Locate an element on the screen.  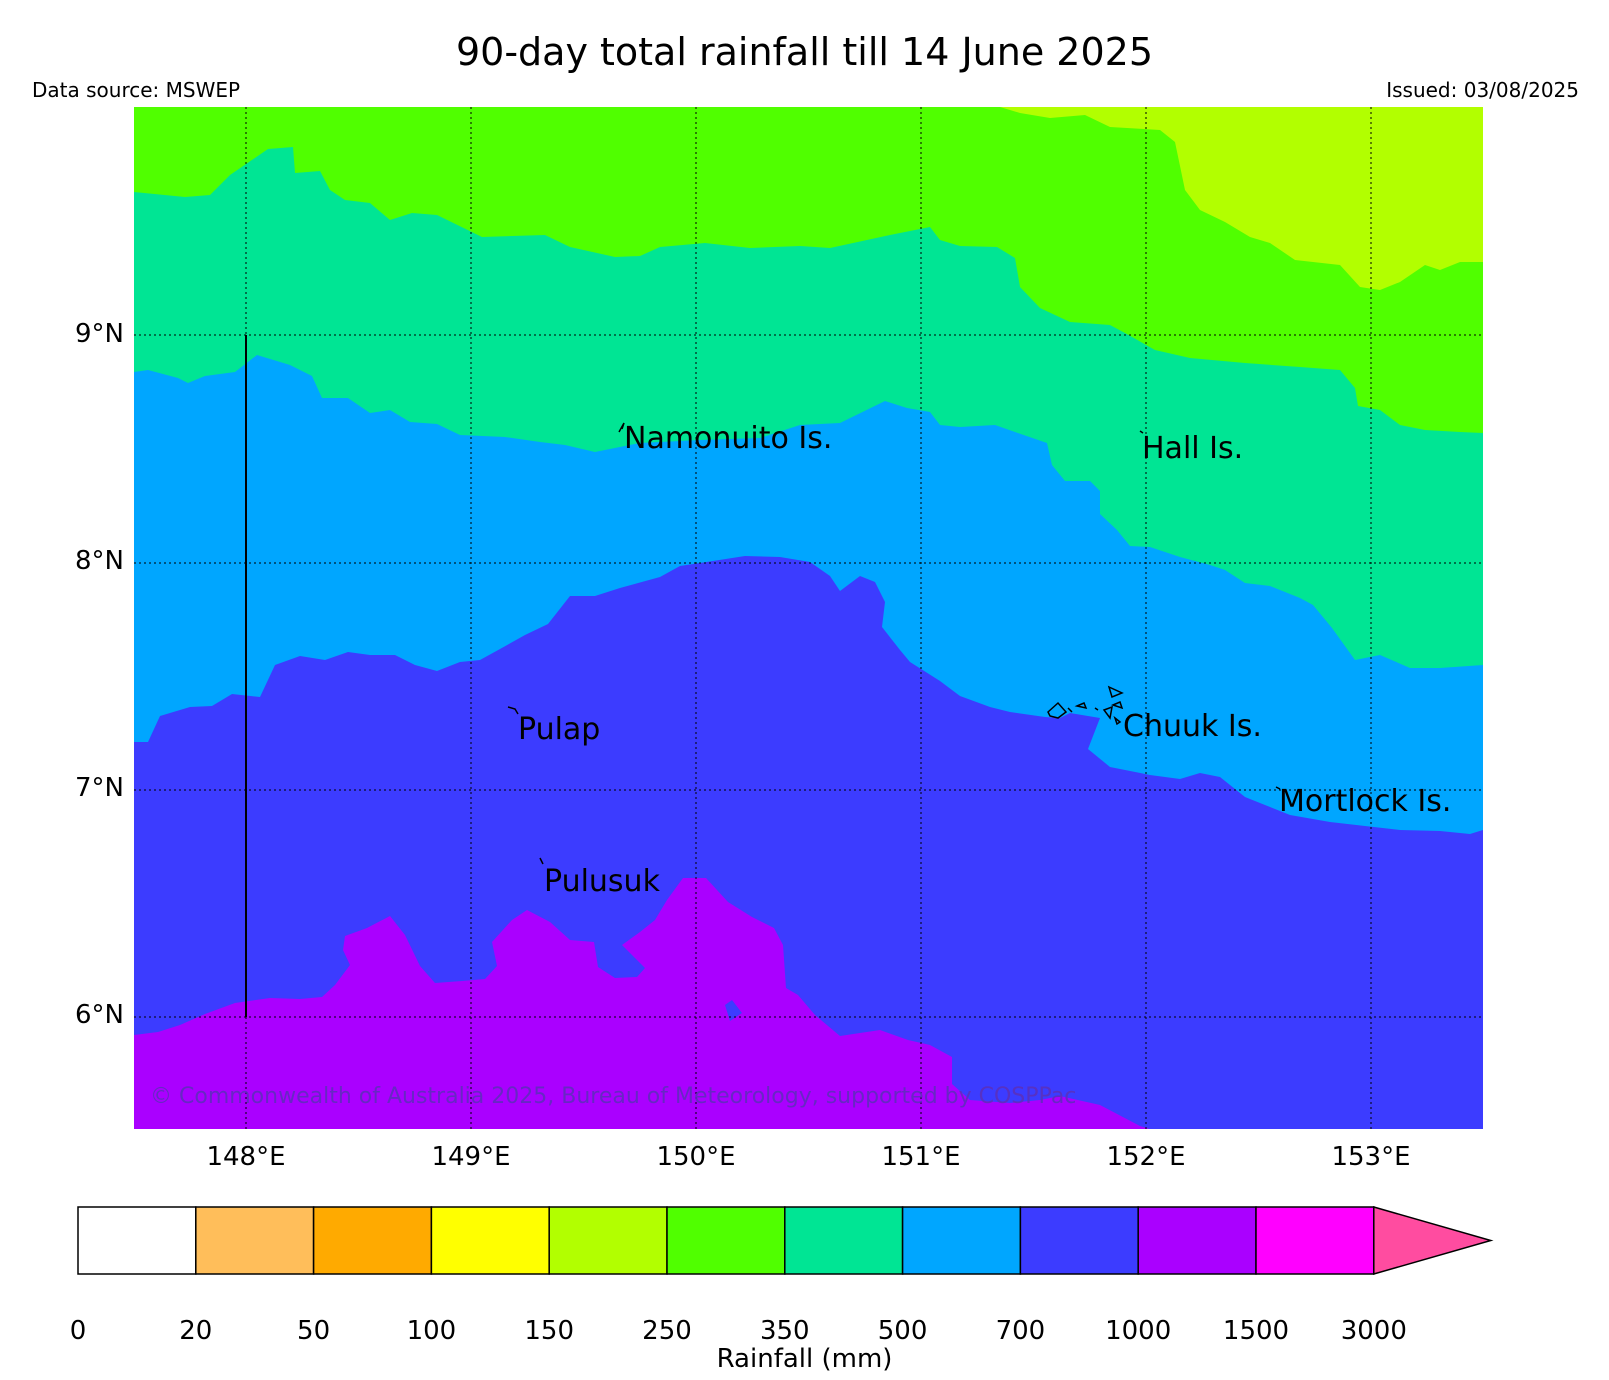
lat-label-7n: 7°N is located at coordinates (99, 788).